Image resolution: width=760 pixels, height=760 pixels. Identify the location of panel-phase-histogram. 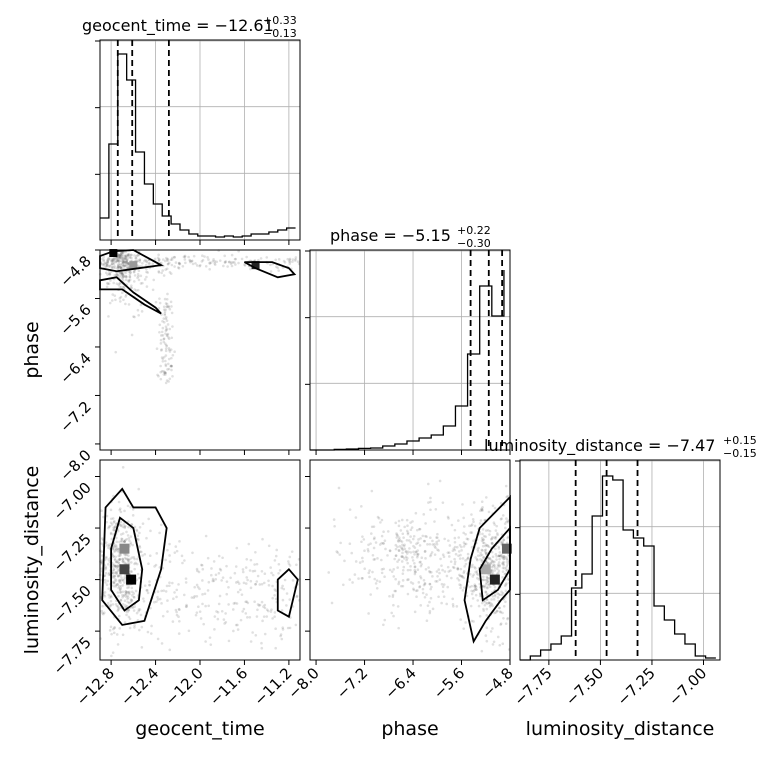
(408, 352).